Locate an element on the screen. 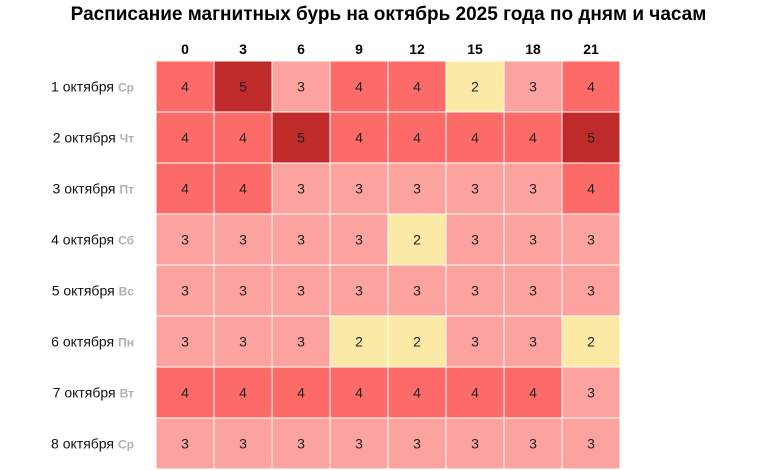 This screenshot has height=471, width=777. row-date: 4 октября is located at coordinates (82, 240).